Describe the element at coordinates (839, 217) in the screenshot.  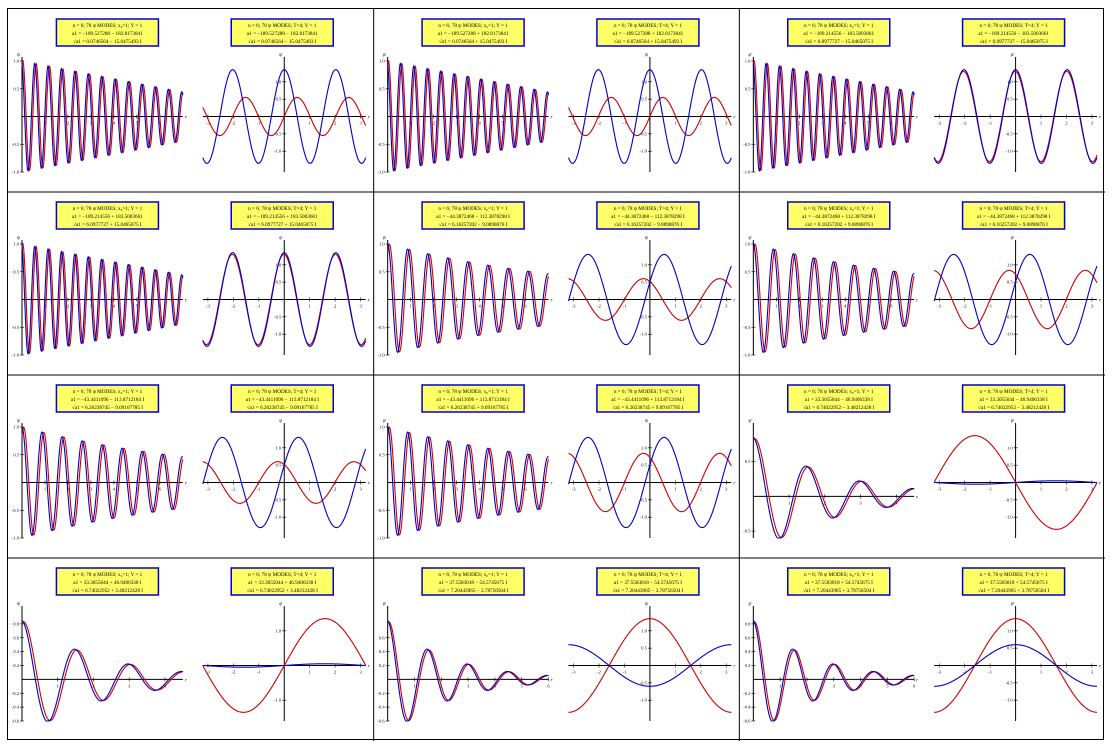
I see `chart-title-line: a1 = −44.3872468 + 112.3878298 I` at that location.